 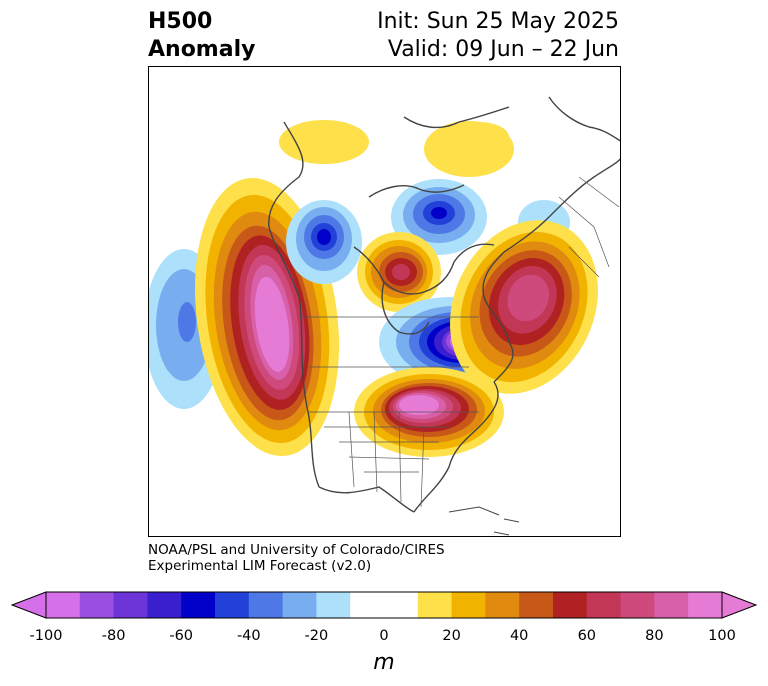 I want to click on colorbar-border, so click(x=384, y=605).